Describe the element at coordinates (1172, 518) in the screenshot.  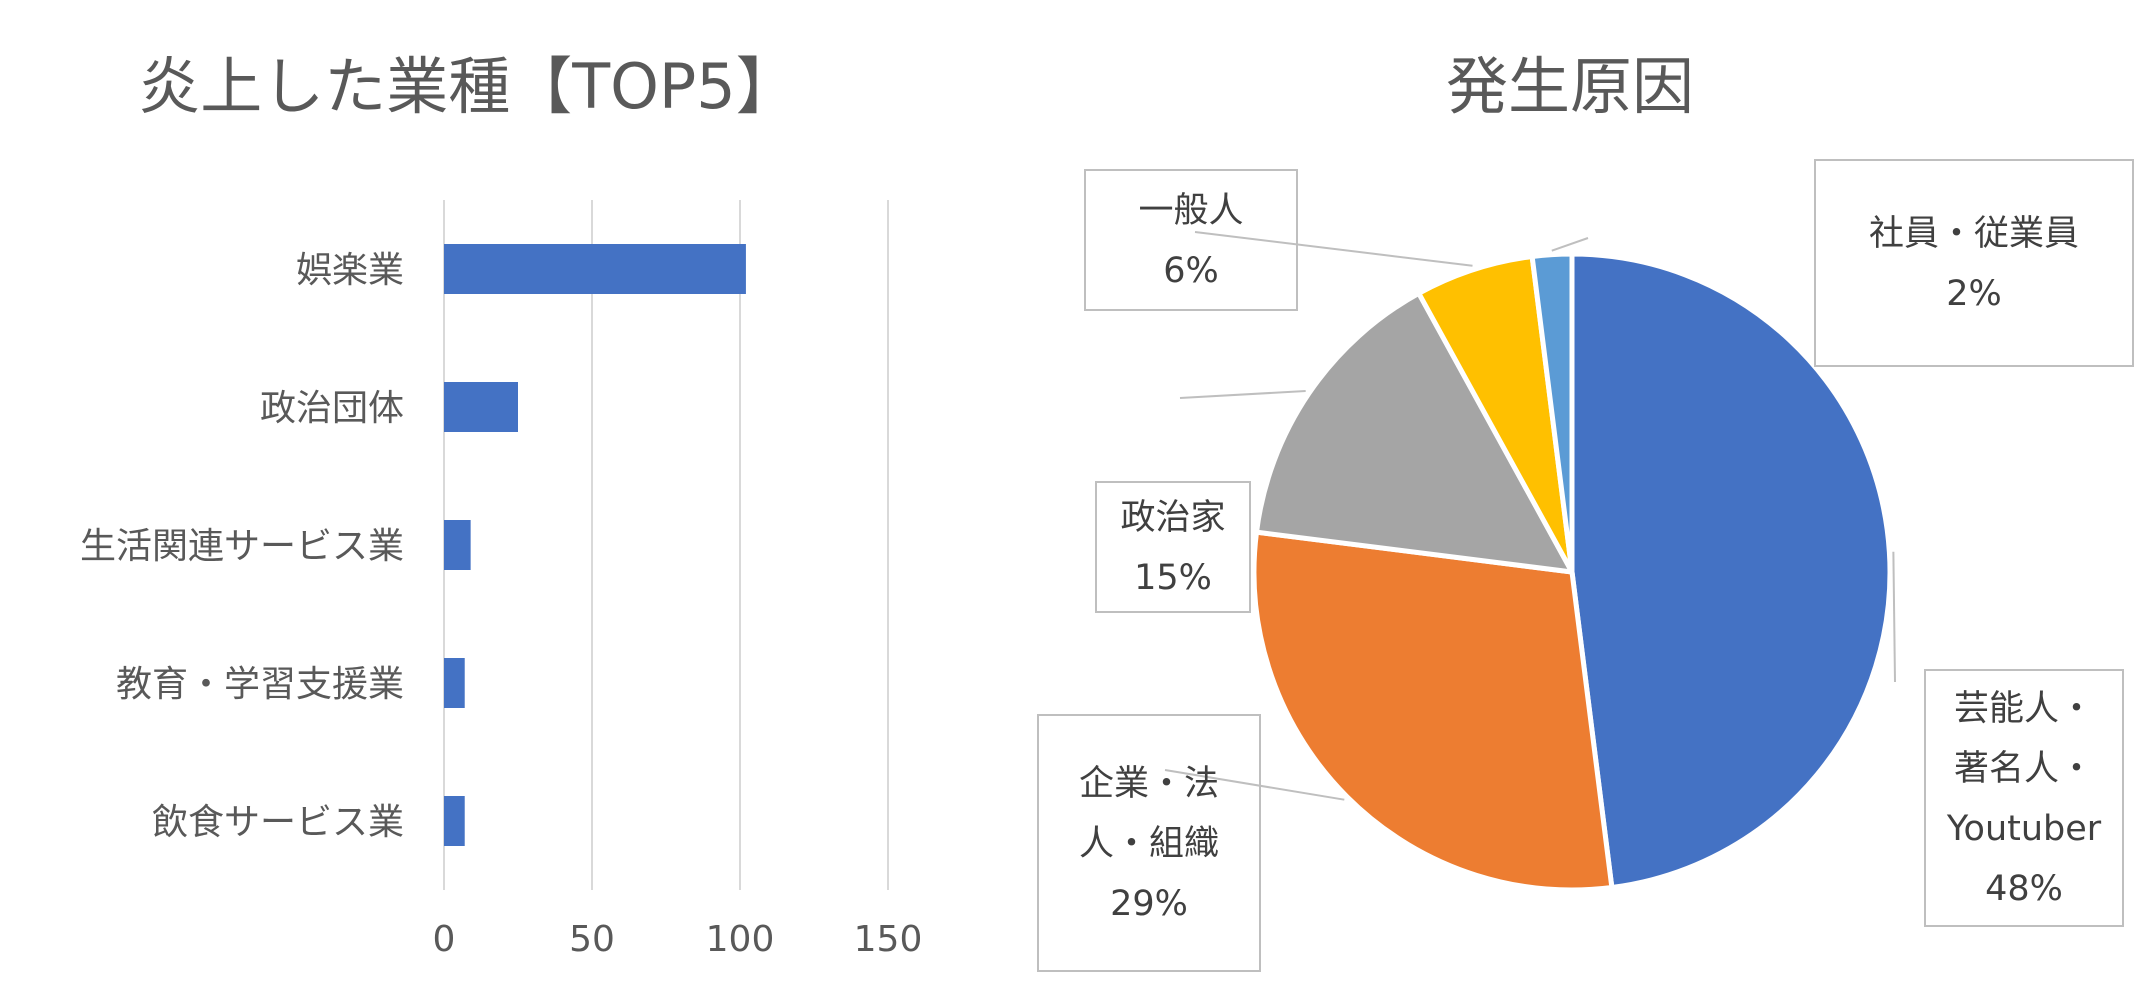
I see `slice-name-label: 政治家` at that location.